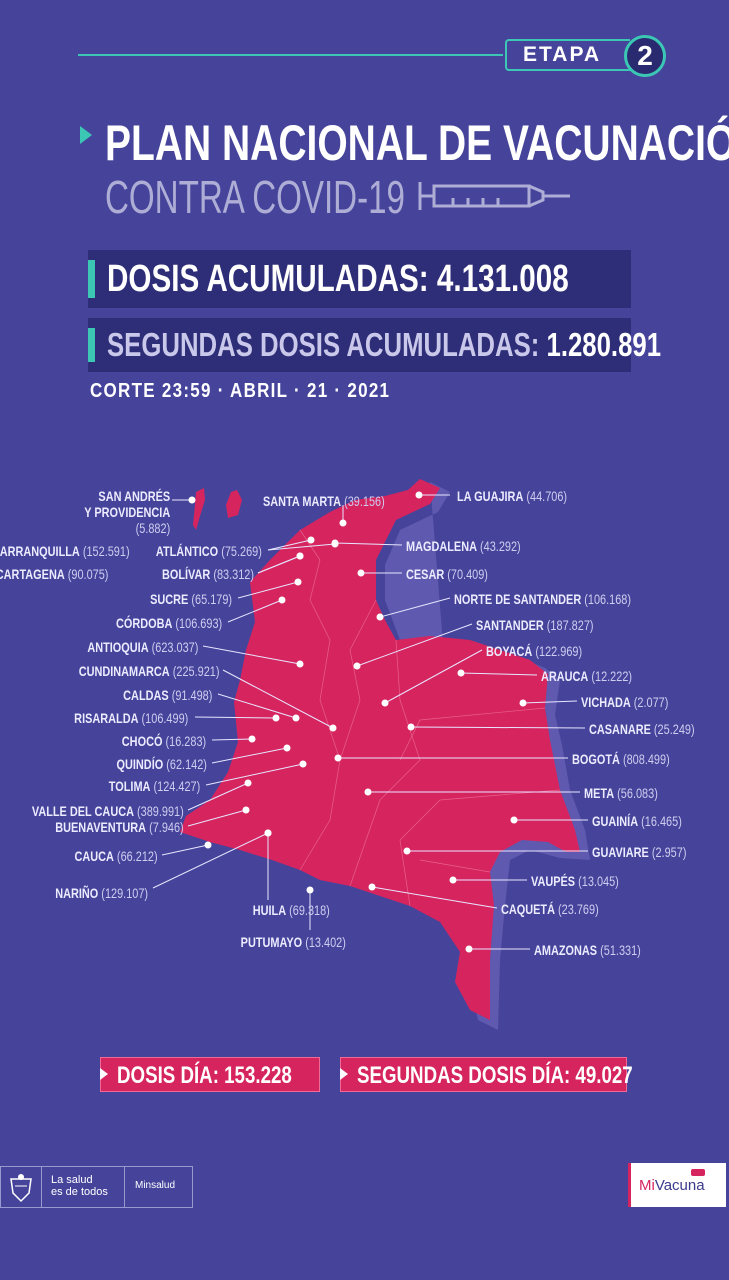  Describe the element at coordinates (290, 55) in the screenshot. I see `header-divider` at that location.